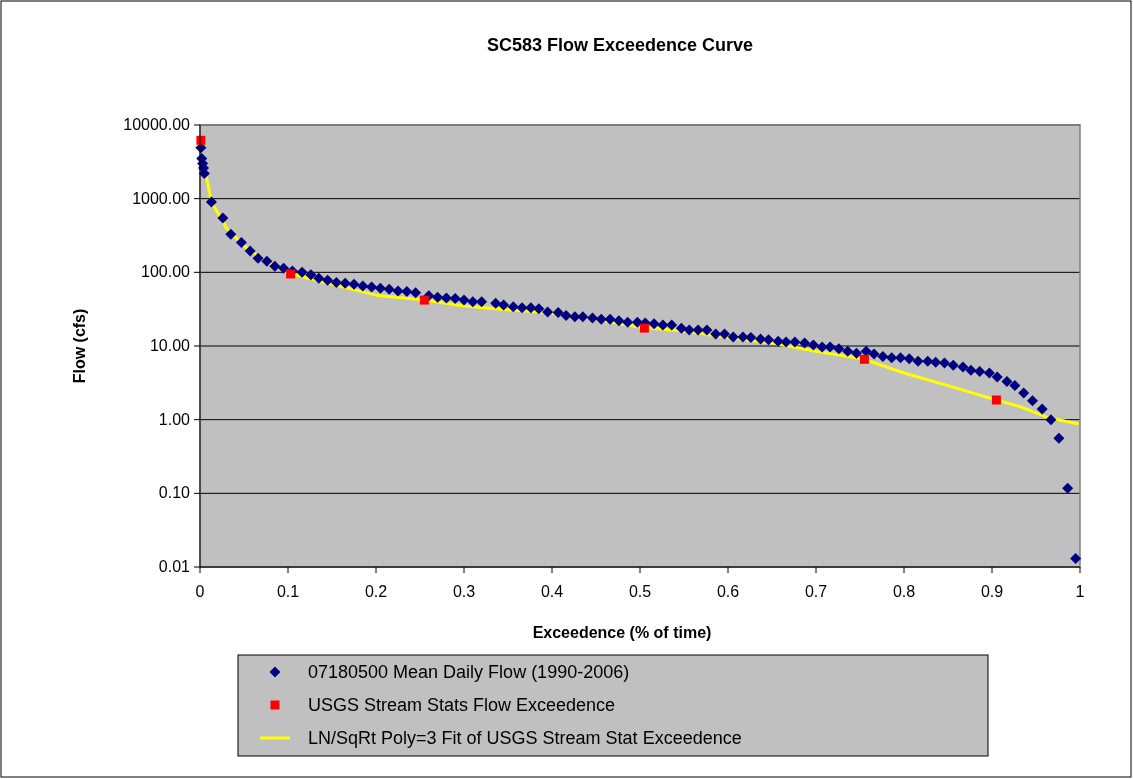  Describe the element at coordinates (79, 346) in the screenshot. I see `y-axis-title: Flow (cfs)` at that location.